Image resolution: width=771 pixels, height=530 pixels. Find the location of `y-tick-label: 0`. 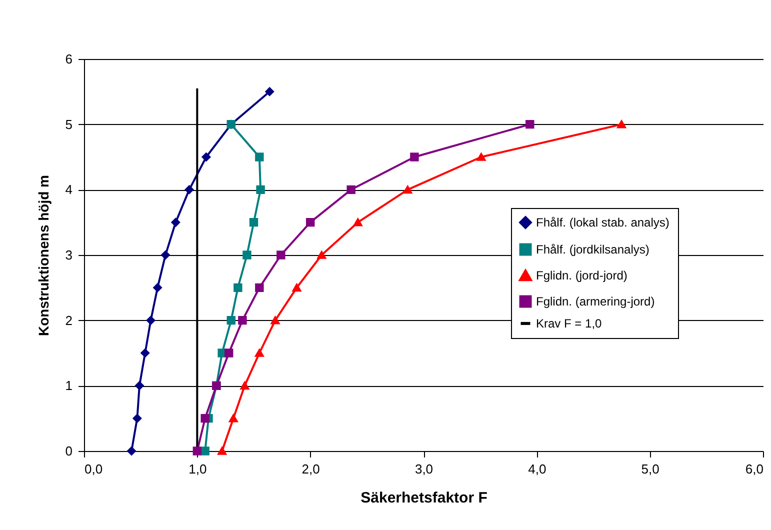

y-tick-label: 0 is located at coordinates (68, 451).